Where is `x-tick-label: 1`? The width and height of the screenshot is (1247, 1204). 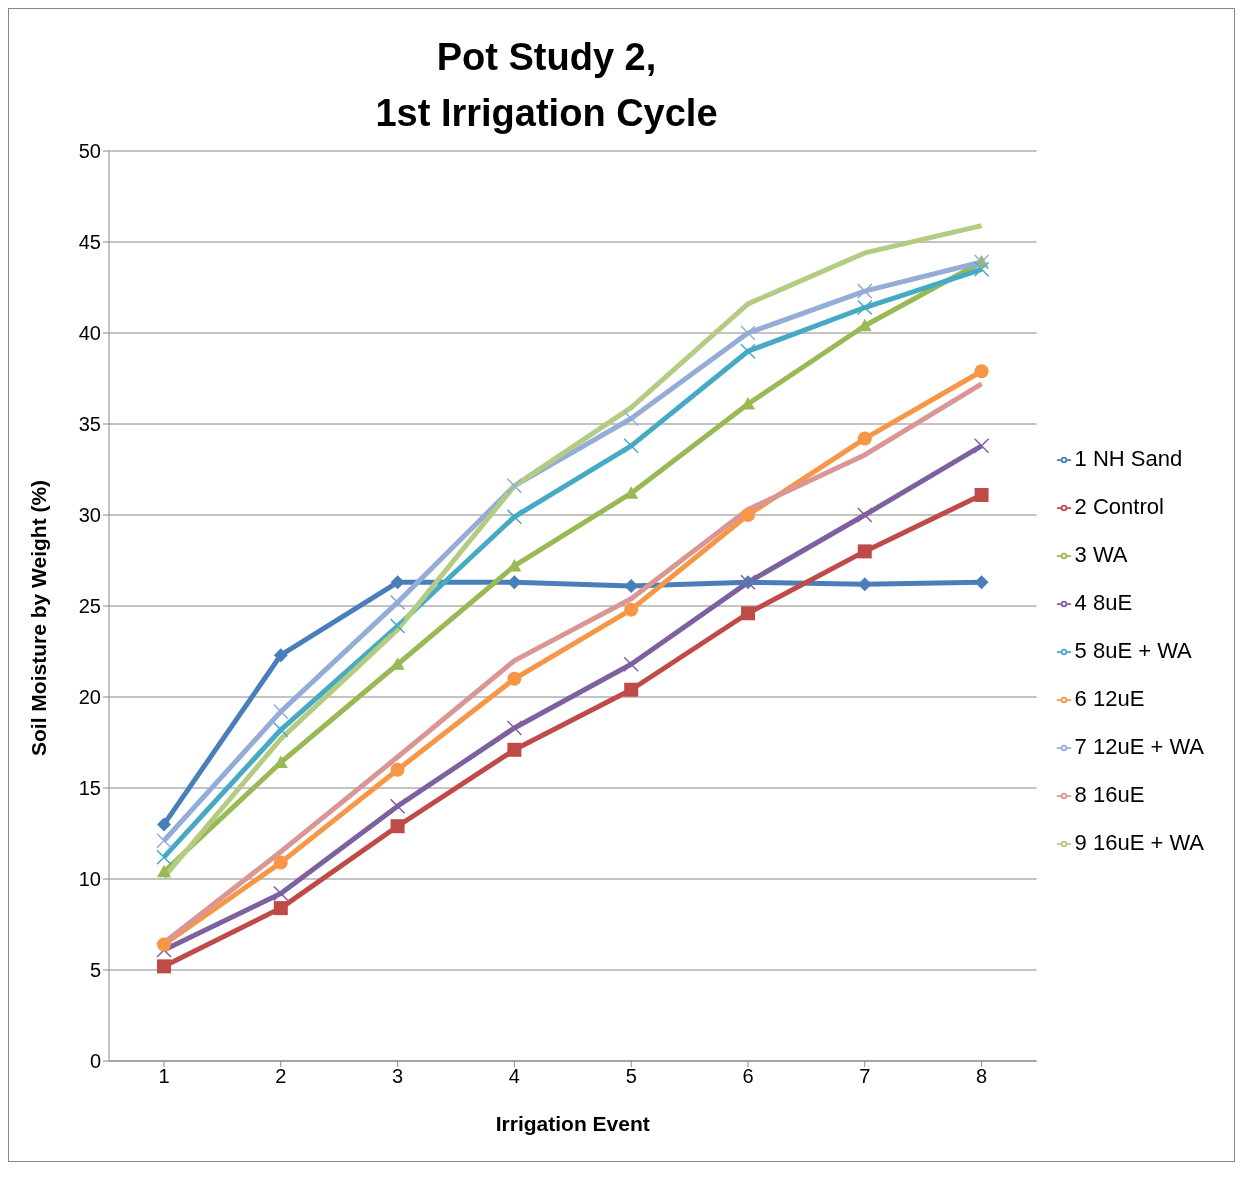 x-tick-label: 1 is located at coordinates (164, 1076).